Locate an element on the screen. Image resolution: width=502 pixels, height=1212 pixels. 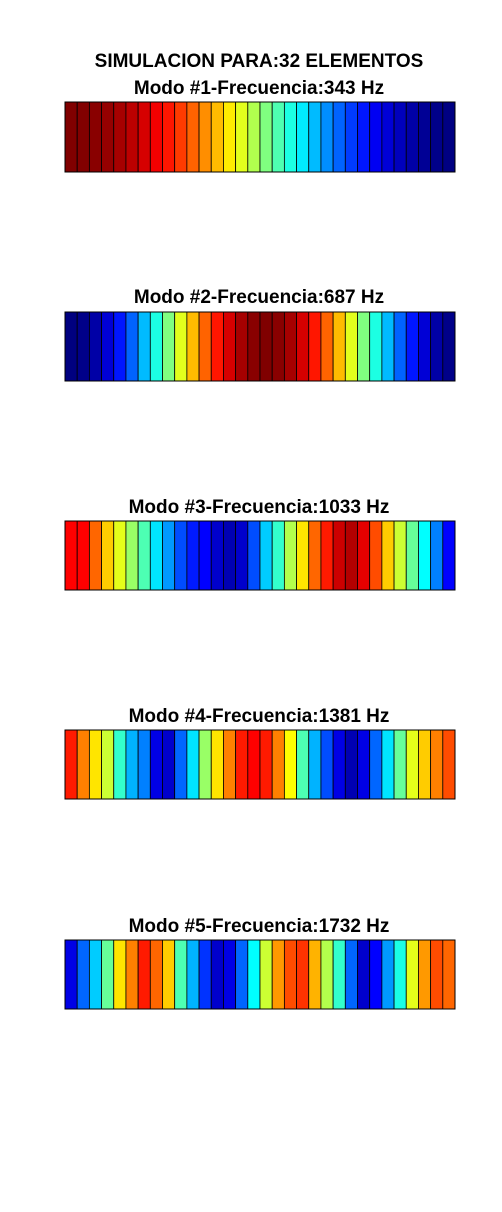
mode-2-strip is located at coordinates (260, 346).